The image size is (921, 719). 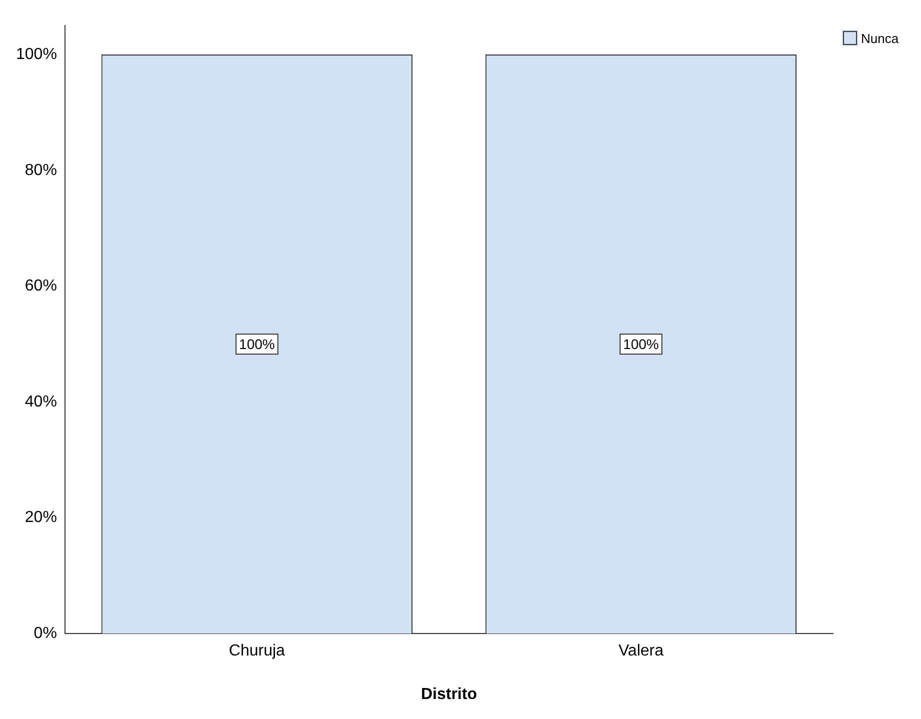 What do you see at coordinates (40, 401) in the screenshot?
I see `y-tick-label: 40%` at bounding box center [40, 401].